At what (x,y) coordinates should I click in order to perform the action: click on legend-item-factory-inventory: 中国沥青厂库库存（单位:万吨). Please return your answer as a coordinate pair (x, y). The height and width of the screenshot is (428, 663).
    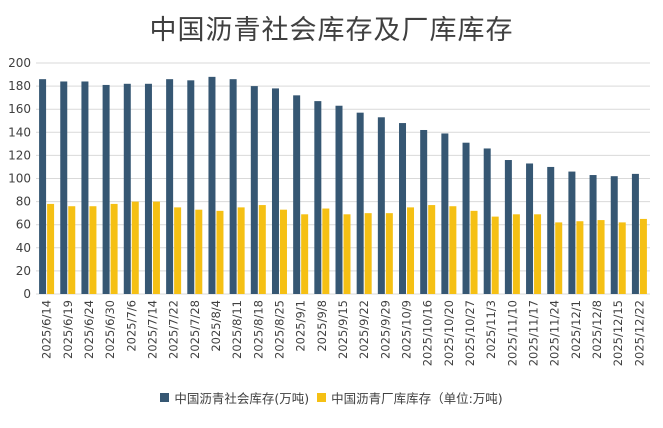
    Looking at the image, I should click on (410, 397).